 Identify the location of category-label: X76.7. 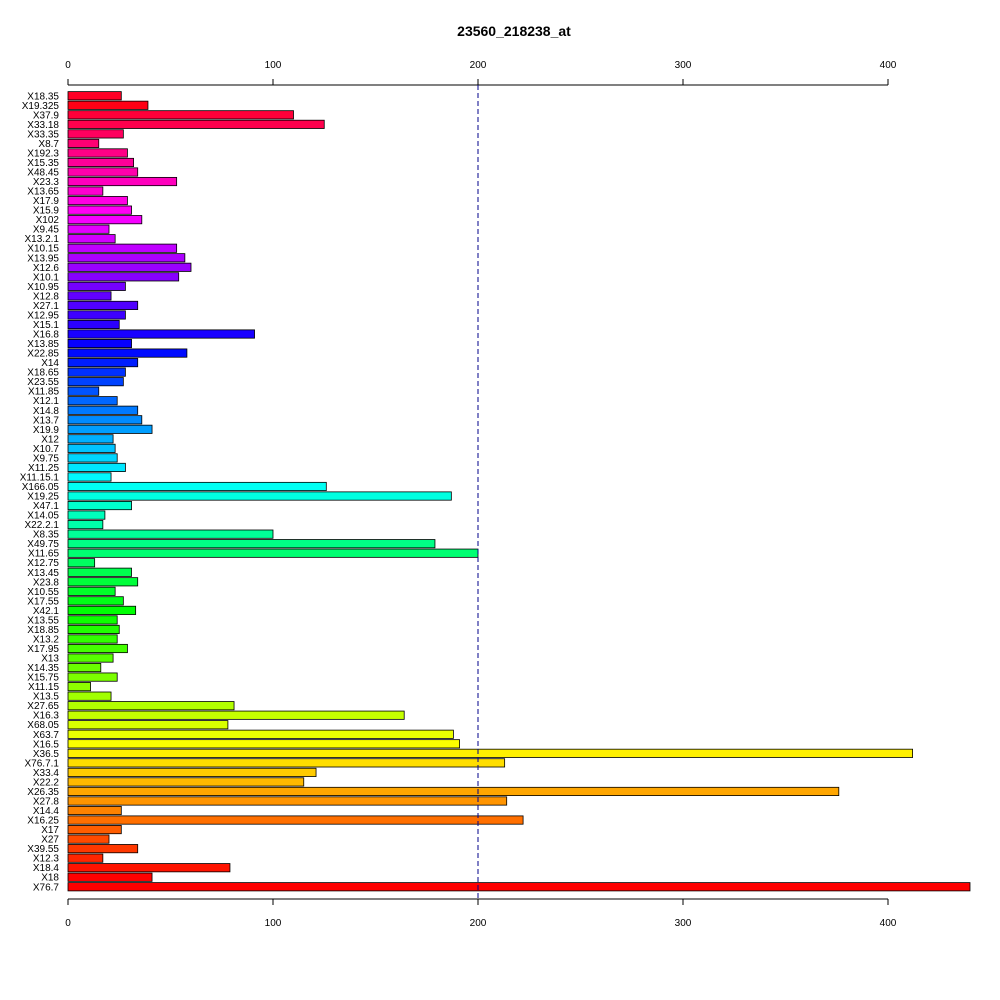
(46, 887).